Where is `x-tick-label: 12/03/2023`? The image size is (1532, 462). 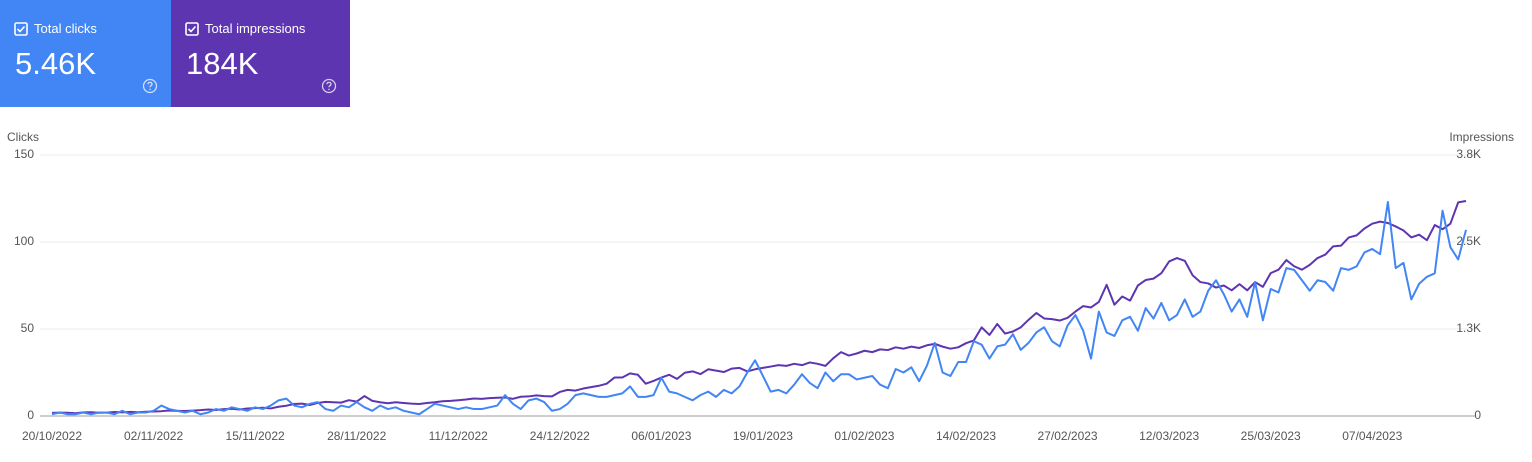 x-tick-label: 12/03/2023 is located at coordinates (1169, 436).